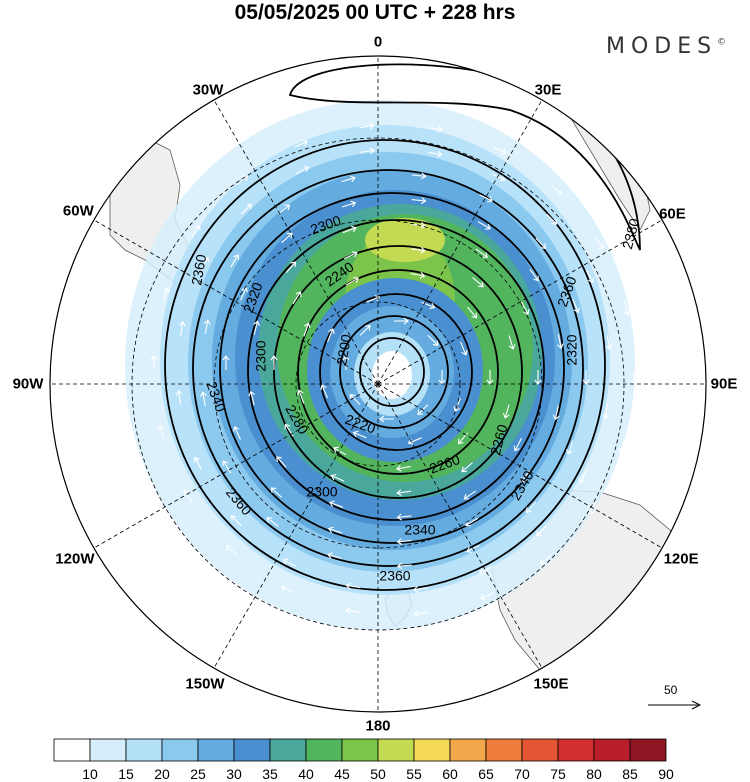 The image size is (750, 782). Describe the element at coordinates (378, 42) in the screenshot. I see `longitude-label-0: 0` at that location.